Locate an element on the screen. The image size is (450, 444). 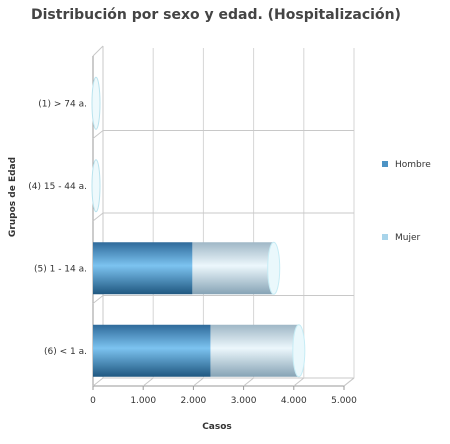
y-axis-title: Grupos de Edad is located at coordinates (13, 197).